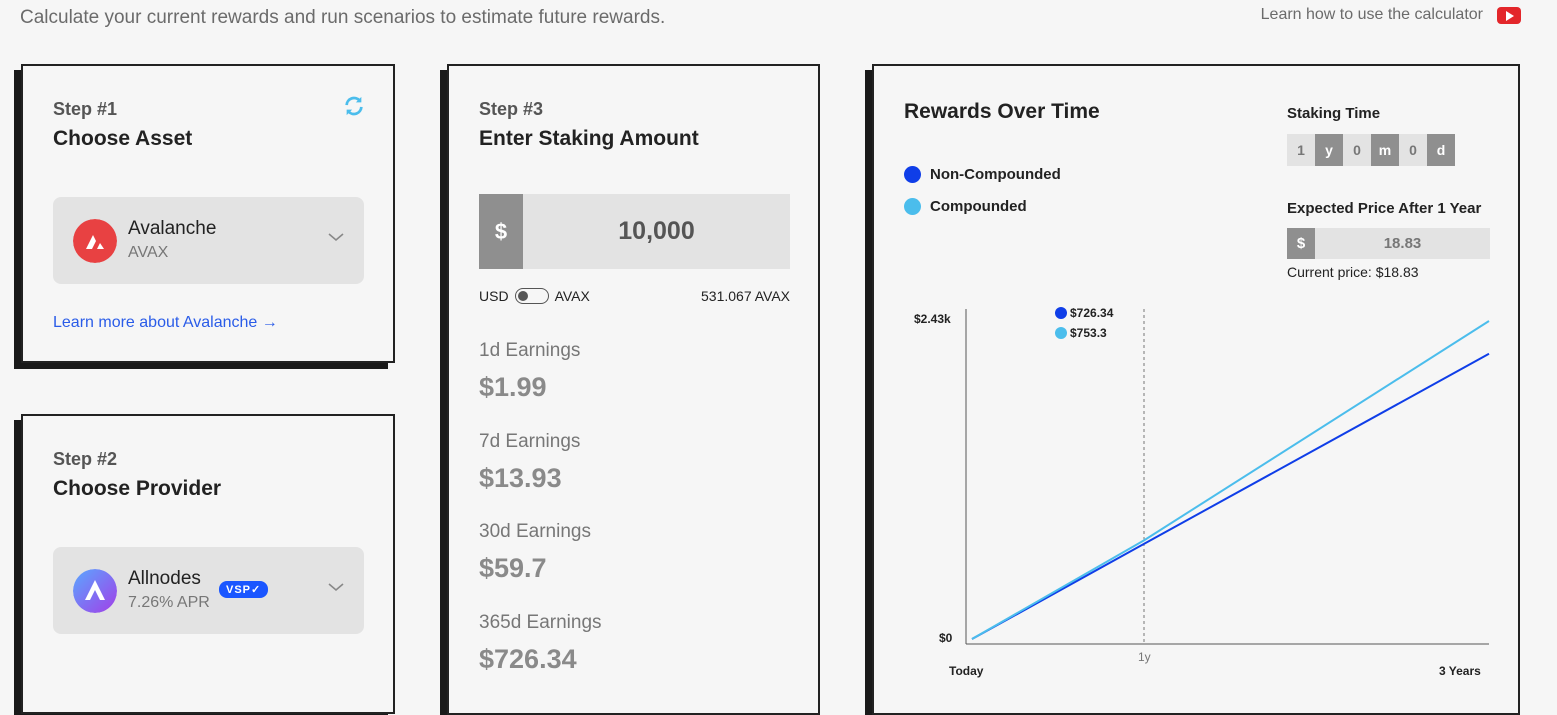  What do you see at coordinates (634, 296) in the screenshot?
I see `currency-toggle-row: USD AVAX 531.067 AVAX` at bounding box center [634, 296].